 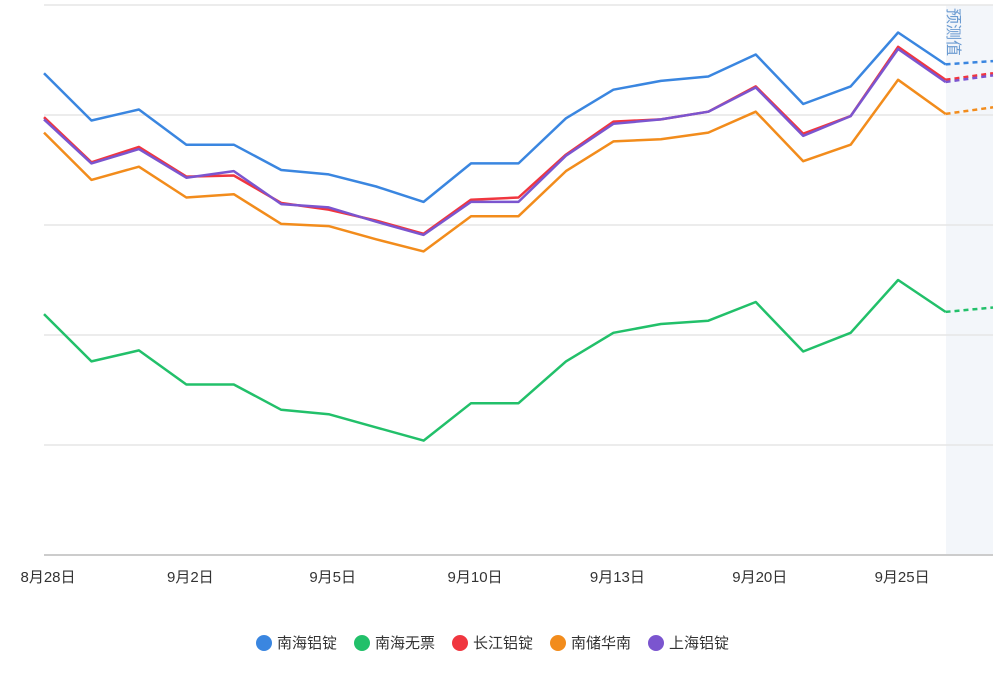 I want to click on forecast-label: 预测值, so click(x=953, y=32).